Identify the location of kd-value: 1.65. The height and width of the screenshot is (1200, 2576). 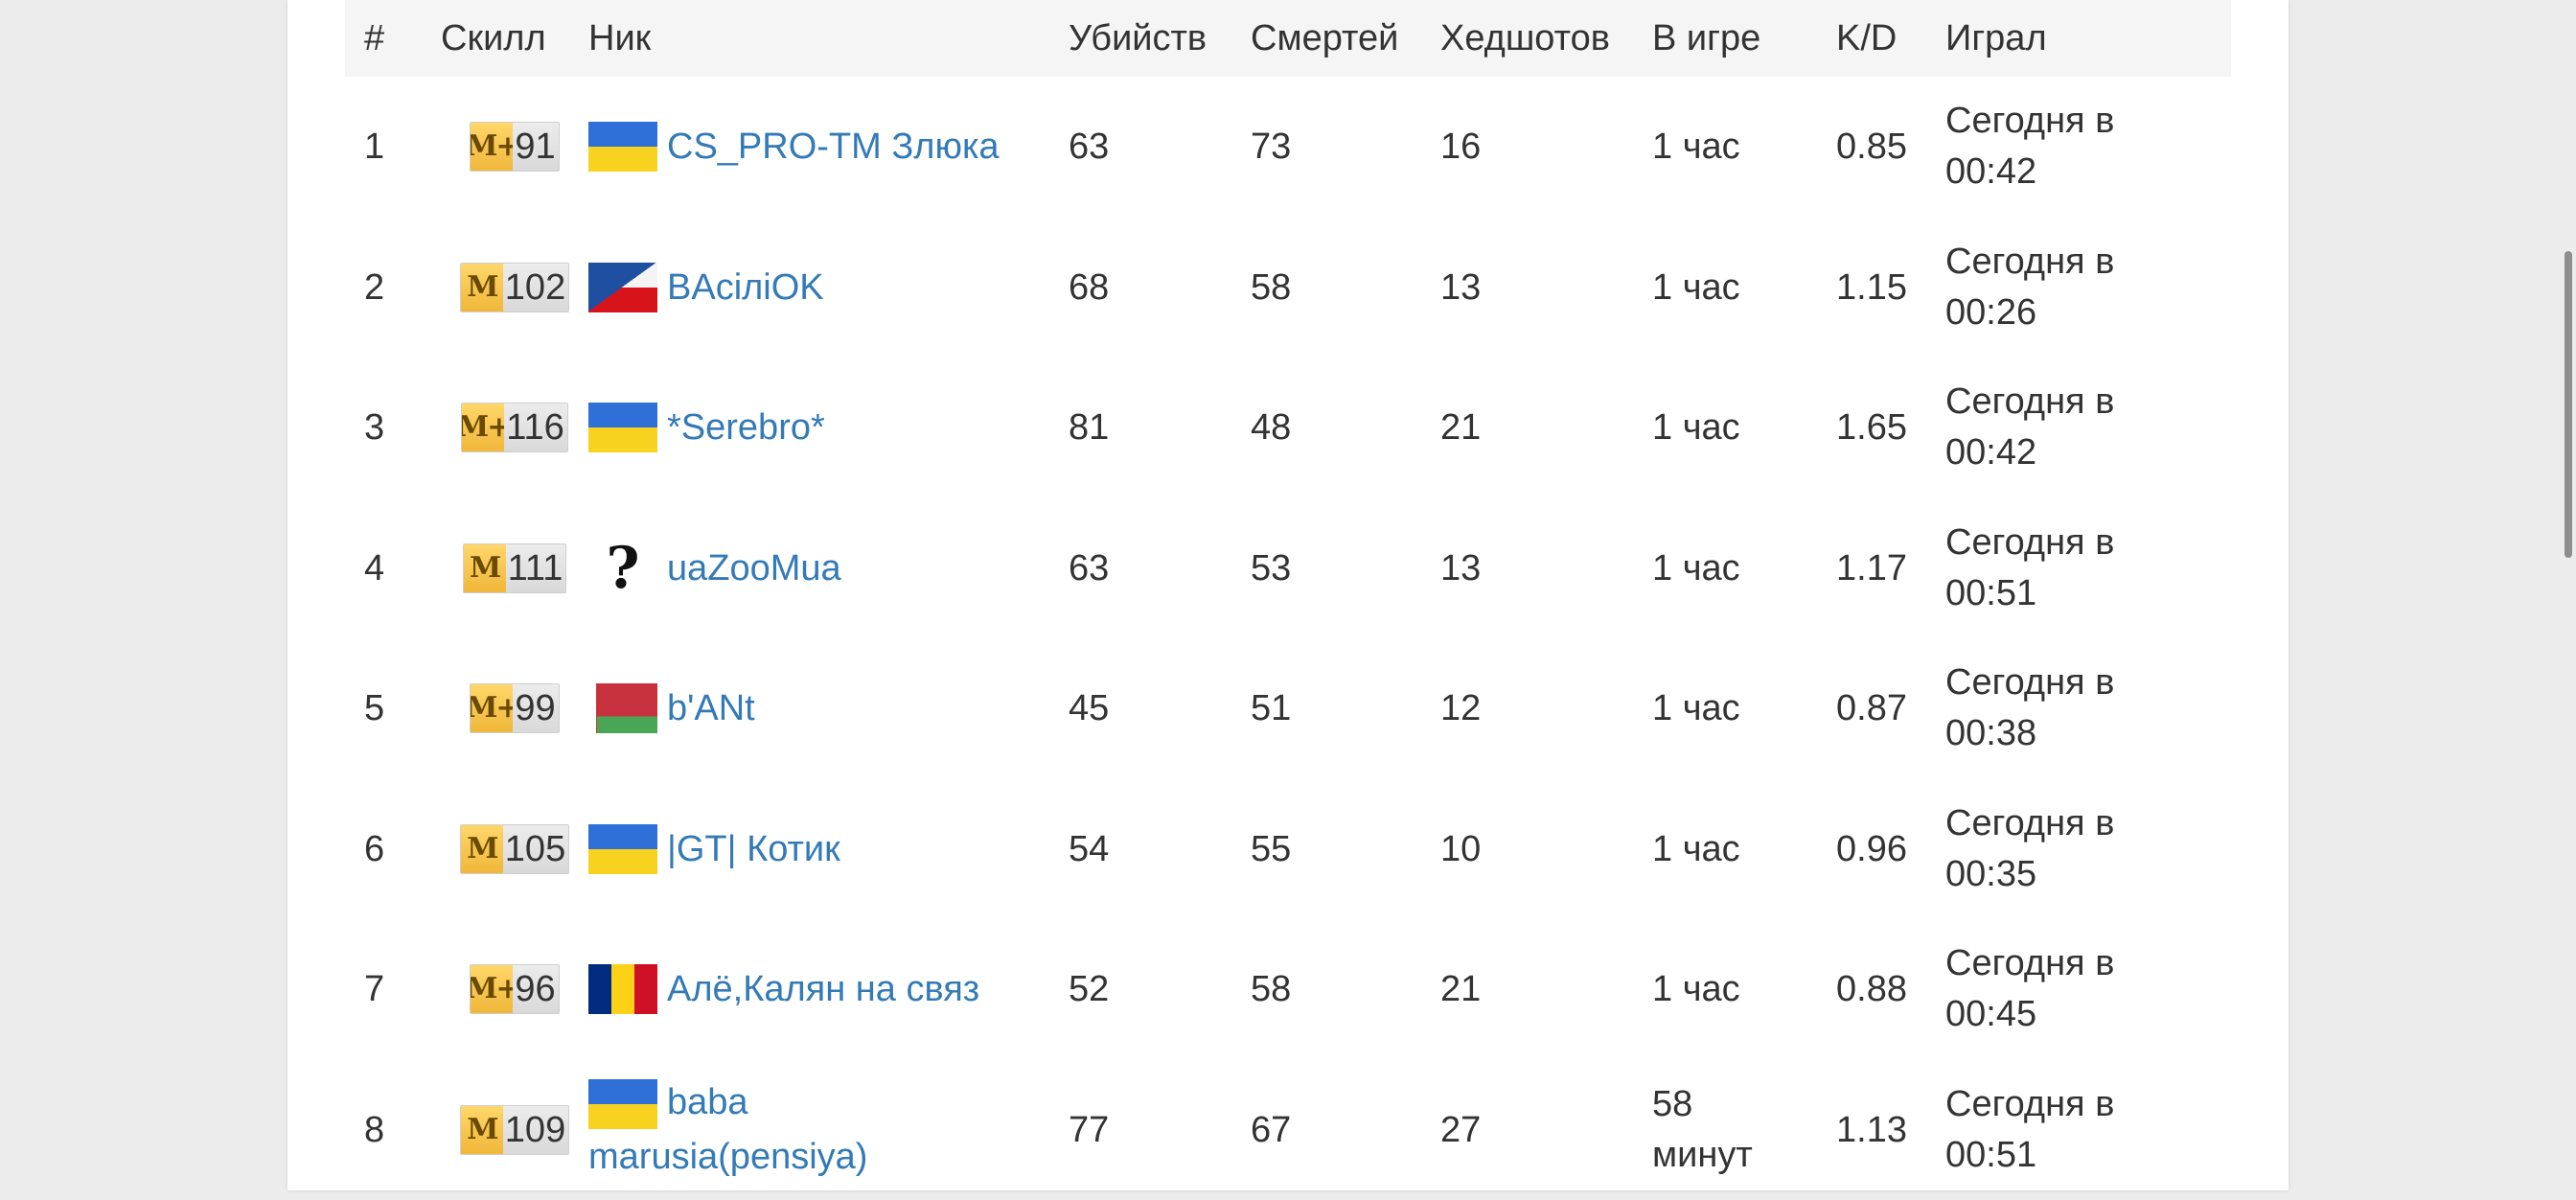
(1890, 428).